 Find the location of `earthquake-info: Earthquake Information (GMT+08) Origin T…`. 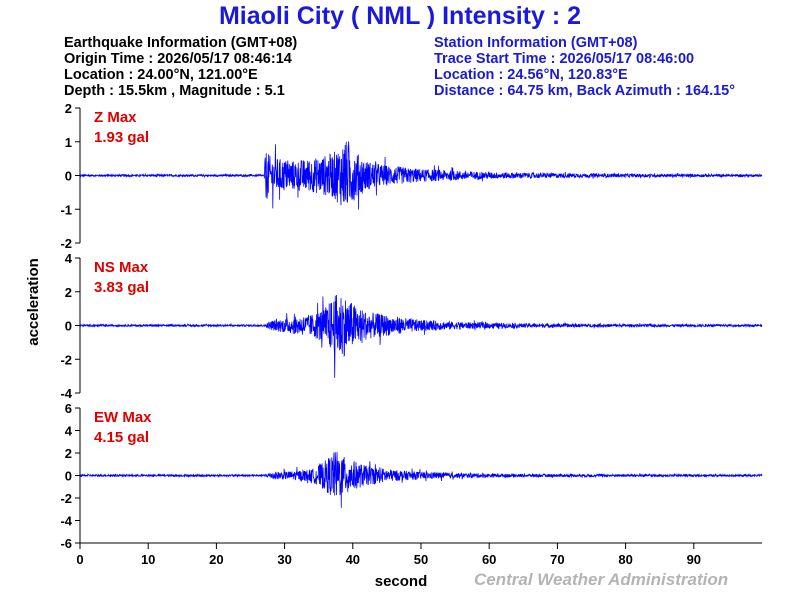

earthquake-info: Earthquake Information (GMT+08) Origin T… is located at coordinates (180, 67).